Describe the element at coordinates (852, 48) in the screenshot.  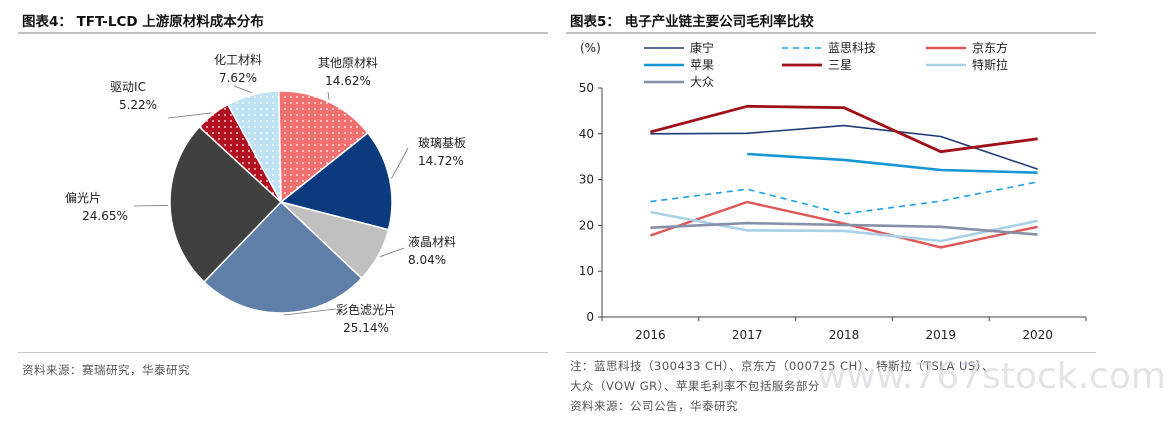
I see `legend-label: 蓝思科技` at that location.